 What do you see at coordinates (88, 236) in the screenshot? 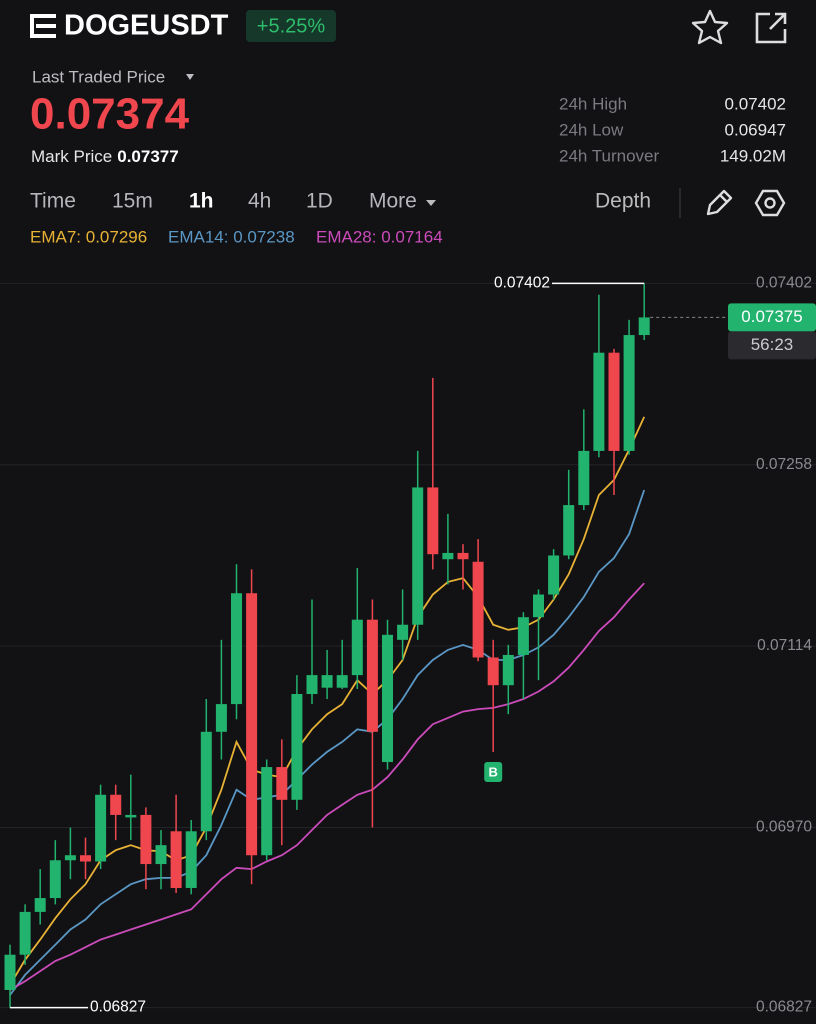
I see `legend-entry: EMA7: 0.07296` at bounding box center [88, 236].